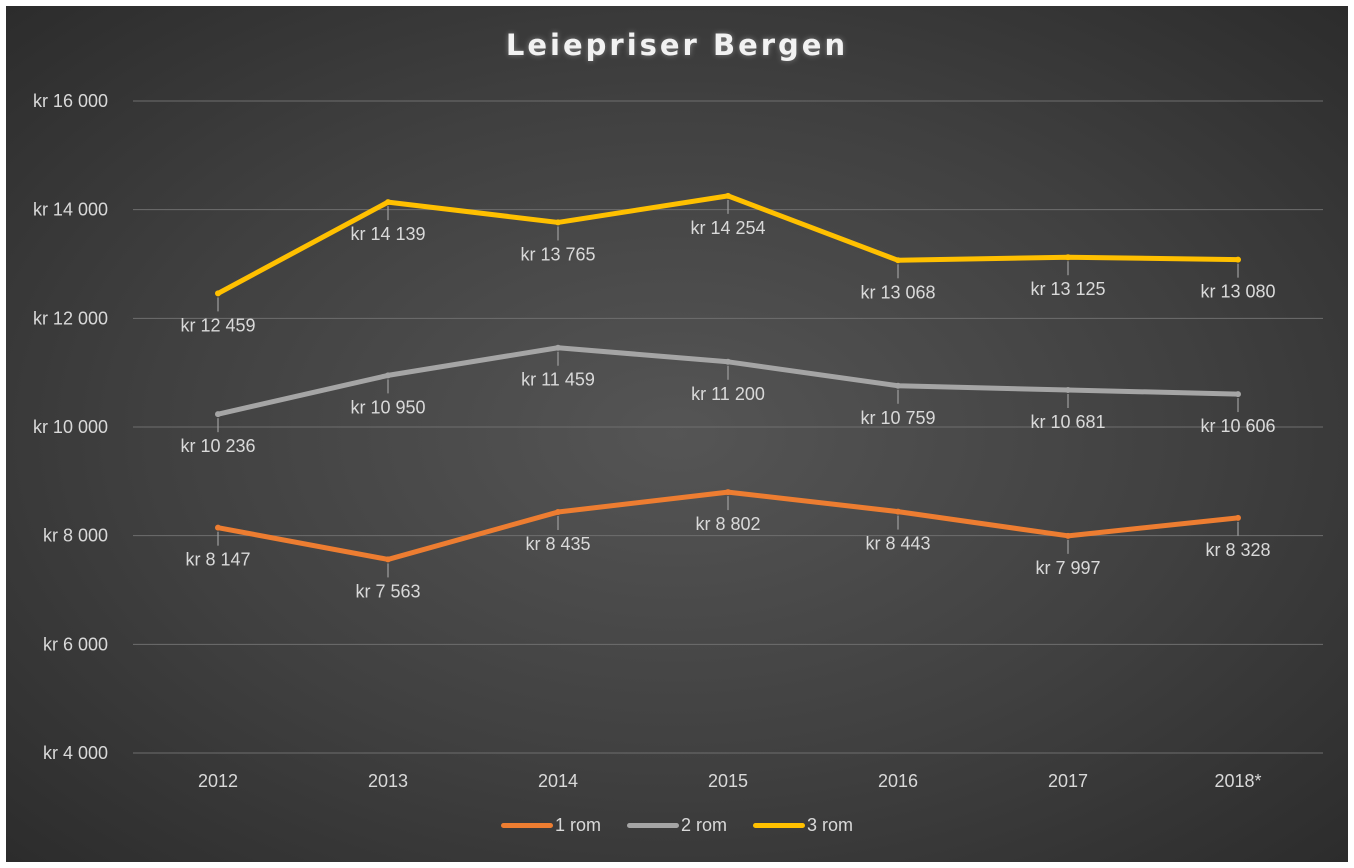 Image resolution: width=1354 pixels, height=868 pixels. Describe the element at coordinates (75, 644) in the screenshot. I see `y-tick-label: kr 6 000` at that location.